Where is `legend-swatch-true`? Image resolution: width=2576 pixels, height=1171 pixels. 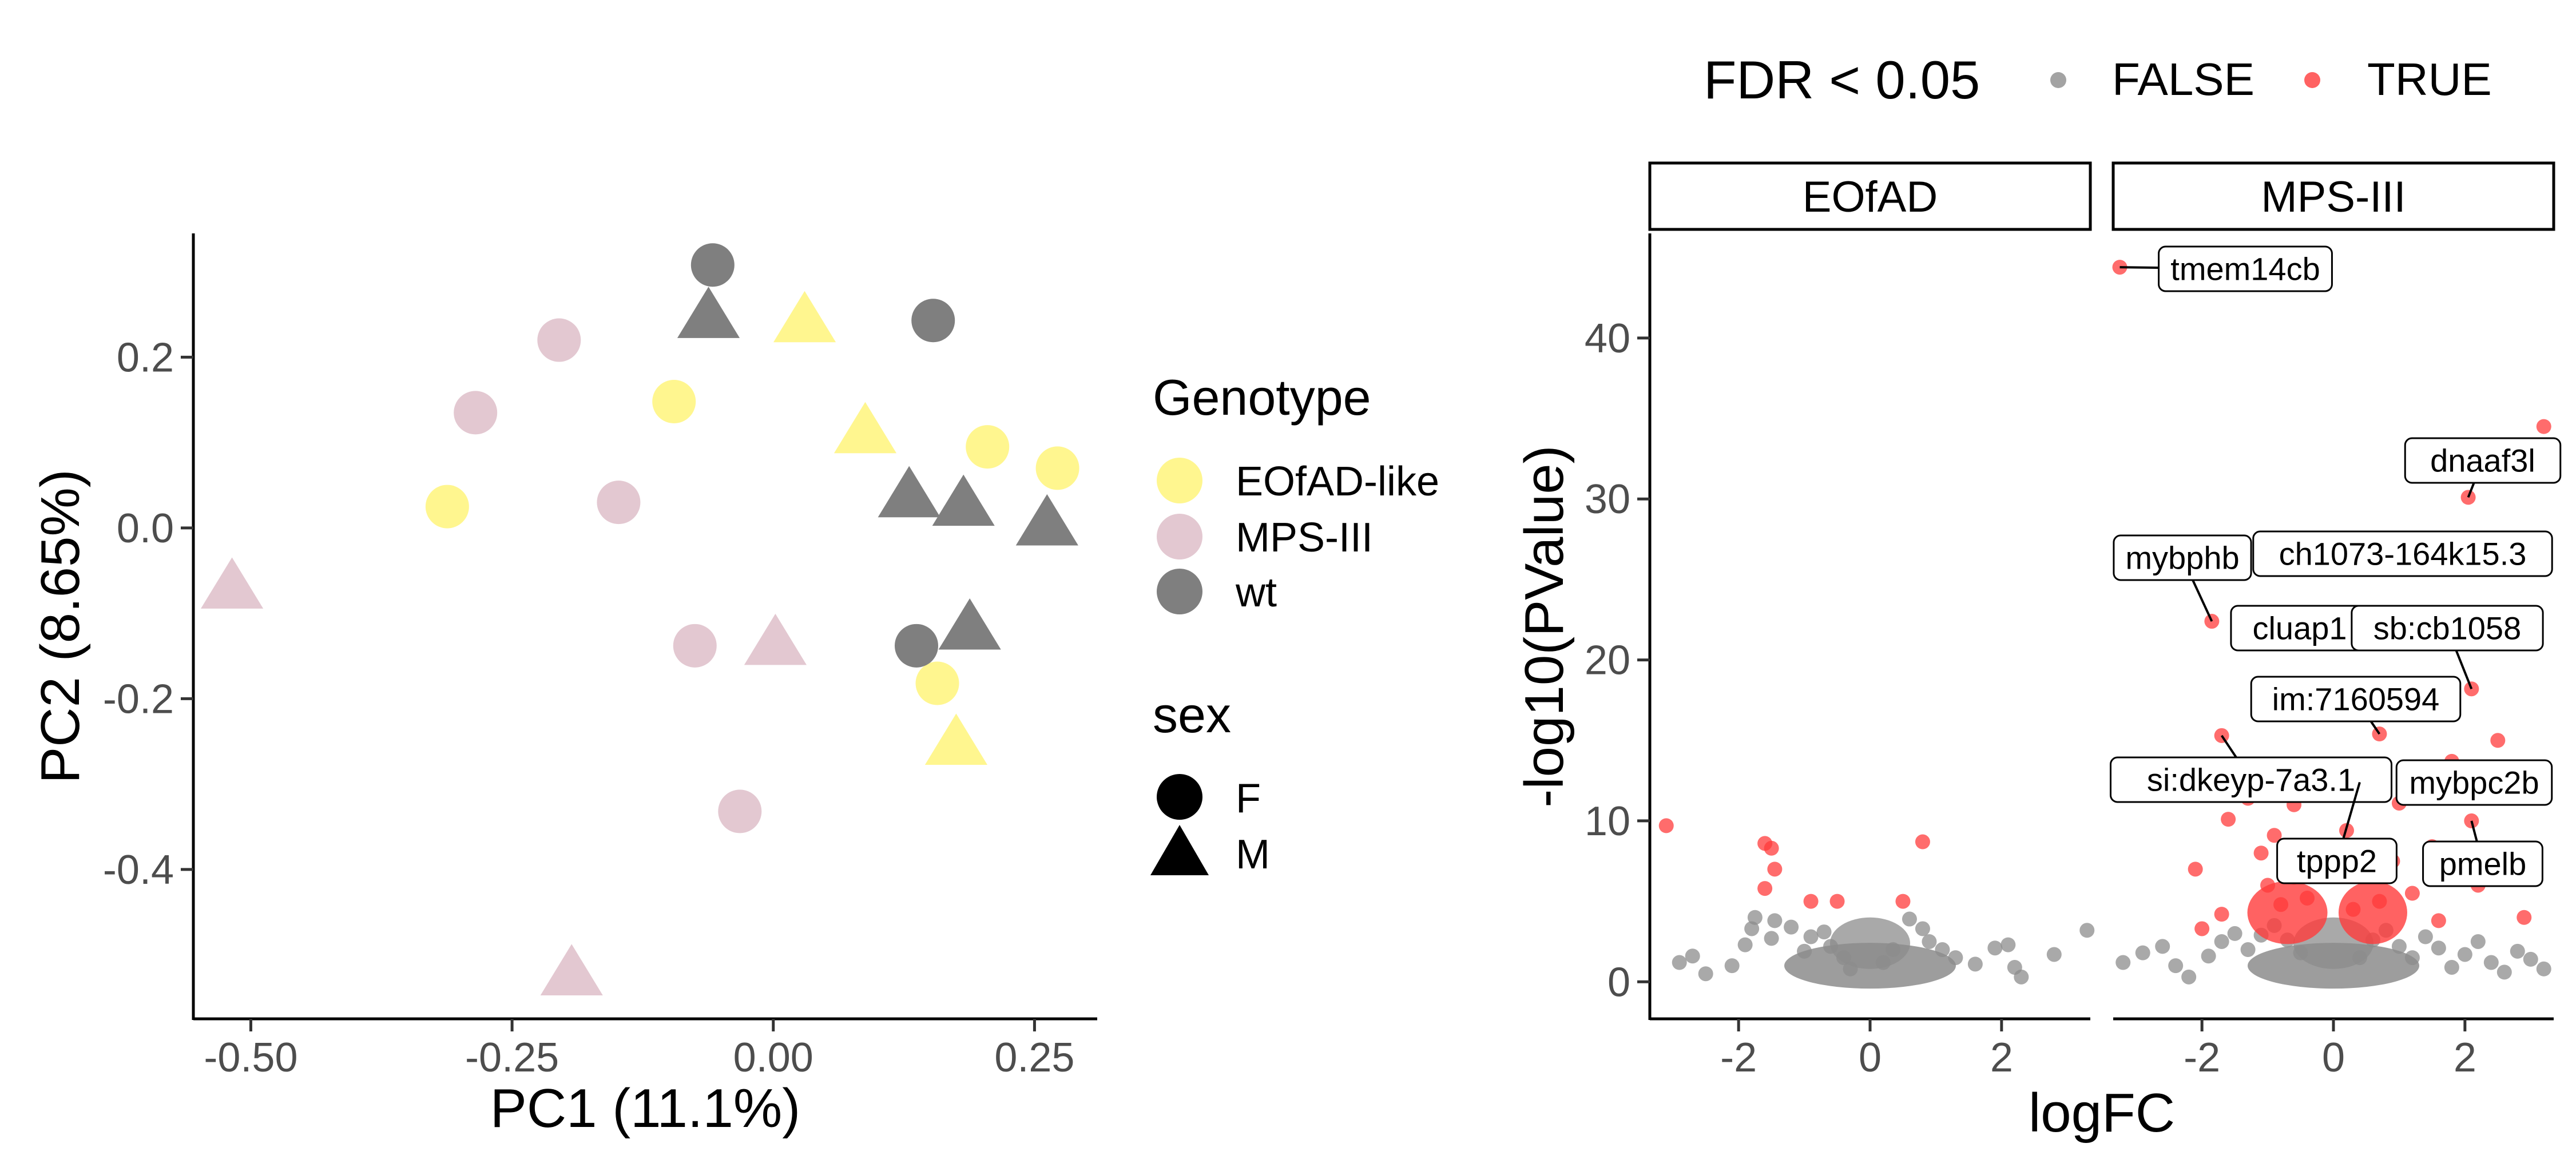 legend-swatch-true is located at coordinates (2312, 80).